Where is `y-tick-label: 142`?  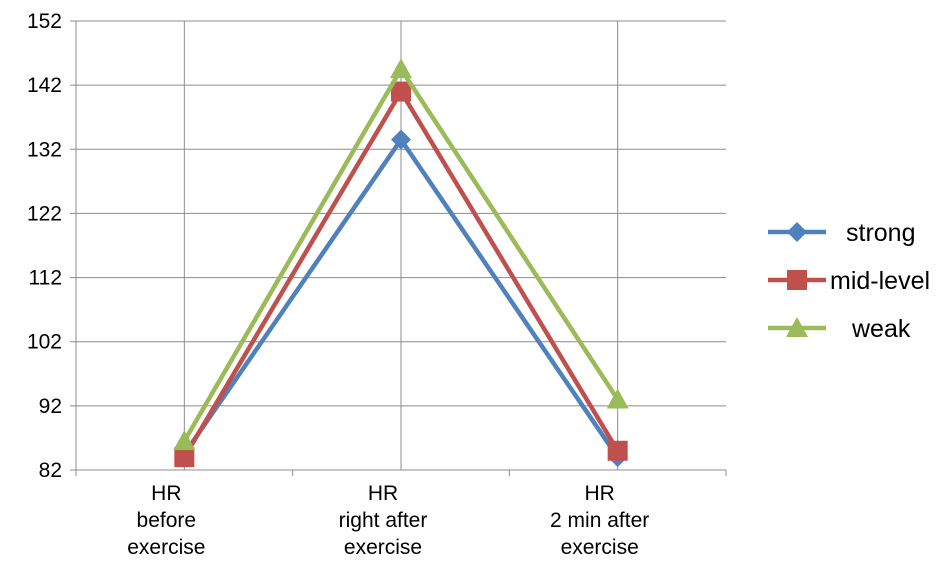
y-tick-label: 142 is located at coordinates (44, 85).